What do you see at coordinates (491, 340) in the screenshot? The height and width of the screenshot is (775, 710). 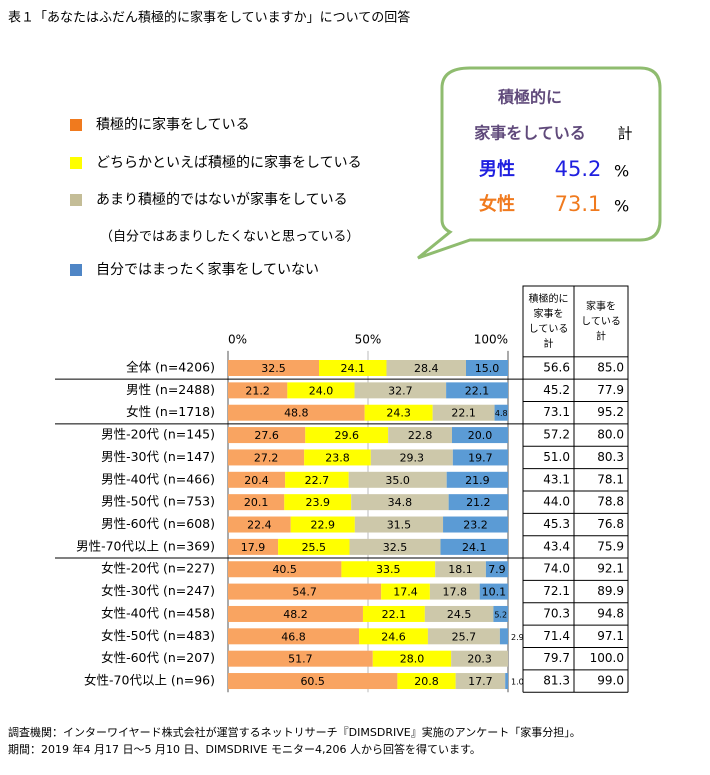 I see `x-tick-label: 100%` at bounding box center [491, 340].